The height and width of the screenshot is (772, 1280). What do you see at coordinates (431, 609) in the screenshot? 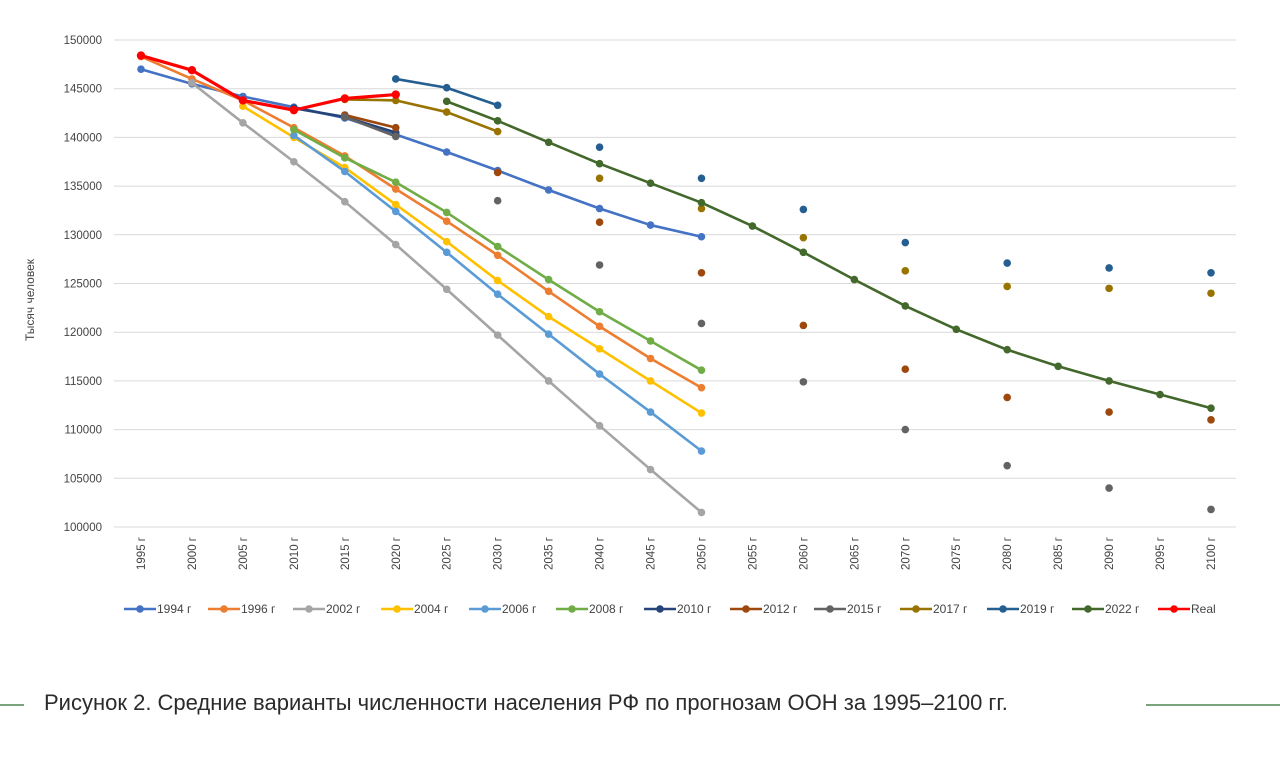
I see `legend-label: 2004 г` at bounding box center [431, 609].